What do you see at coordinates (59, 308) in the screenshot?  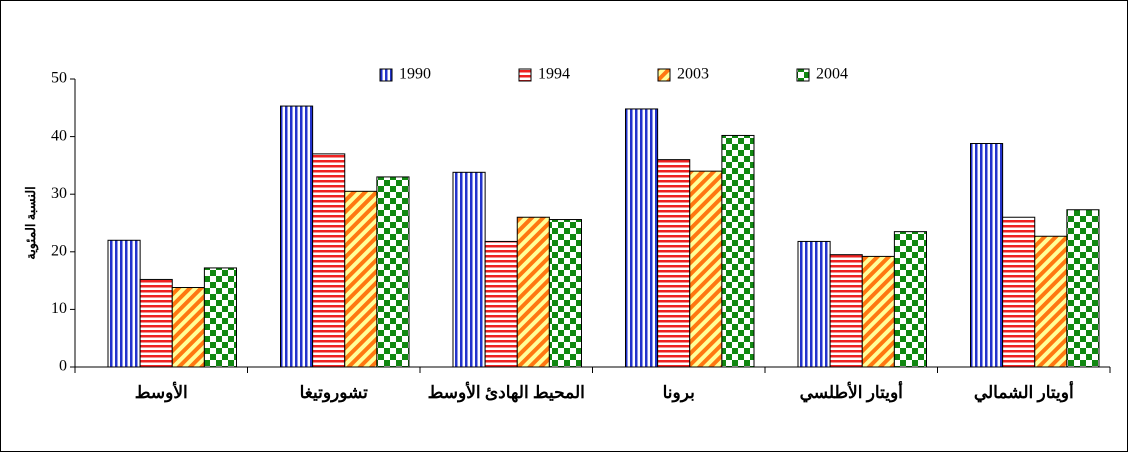 I see `y-tick-label: 10` at bounding box center [59, 308].